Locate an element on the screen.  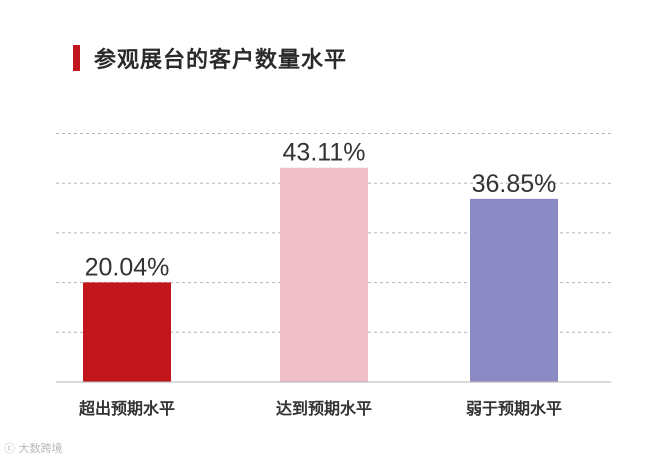
category-labels: 超出预期水平 达到预期水平 弱于预期水平 is located at coordinates (320, 408).